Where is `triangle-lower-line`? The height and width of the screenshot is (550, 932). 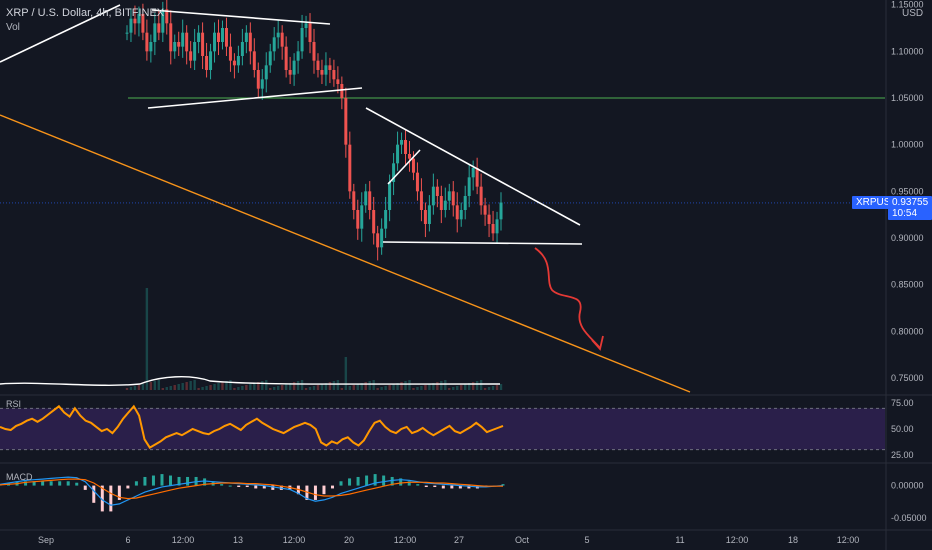
triangle-lower-line is located at coordinates (482, 243).